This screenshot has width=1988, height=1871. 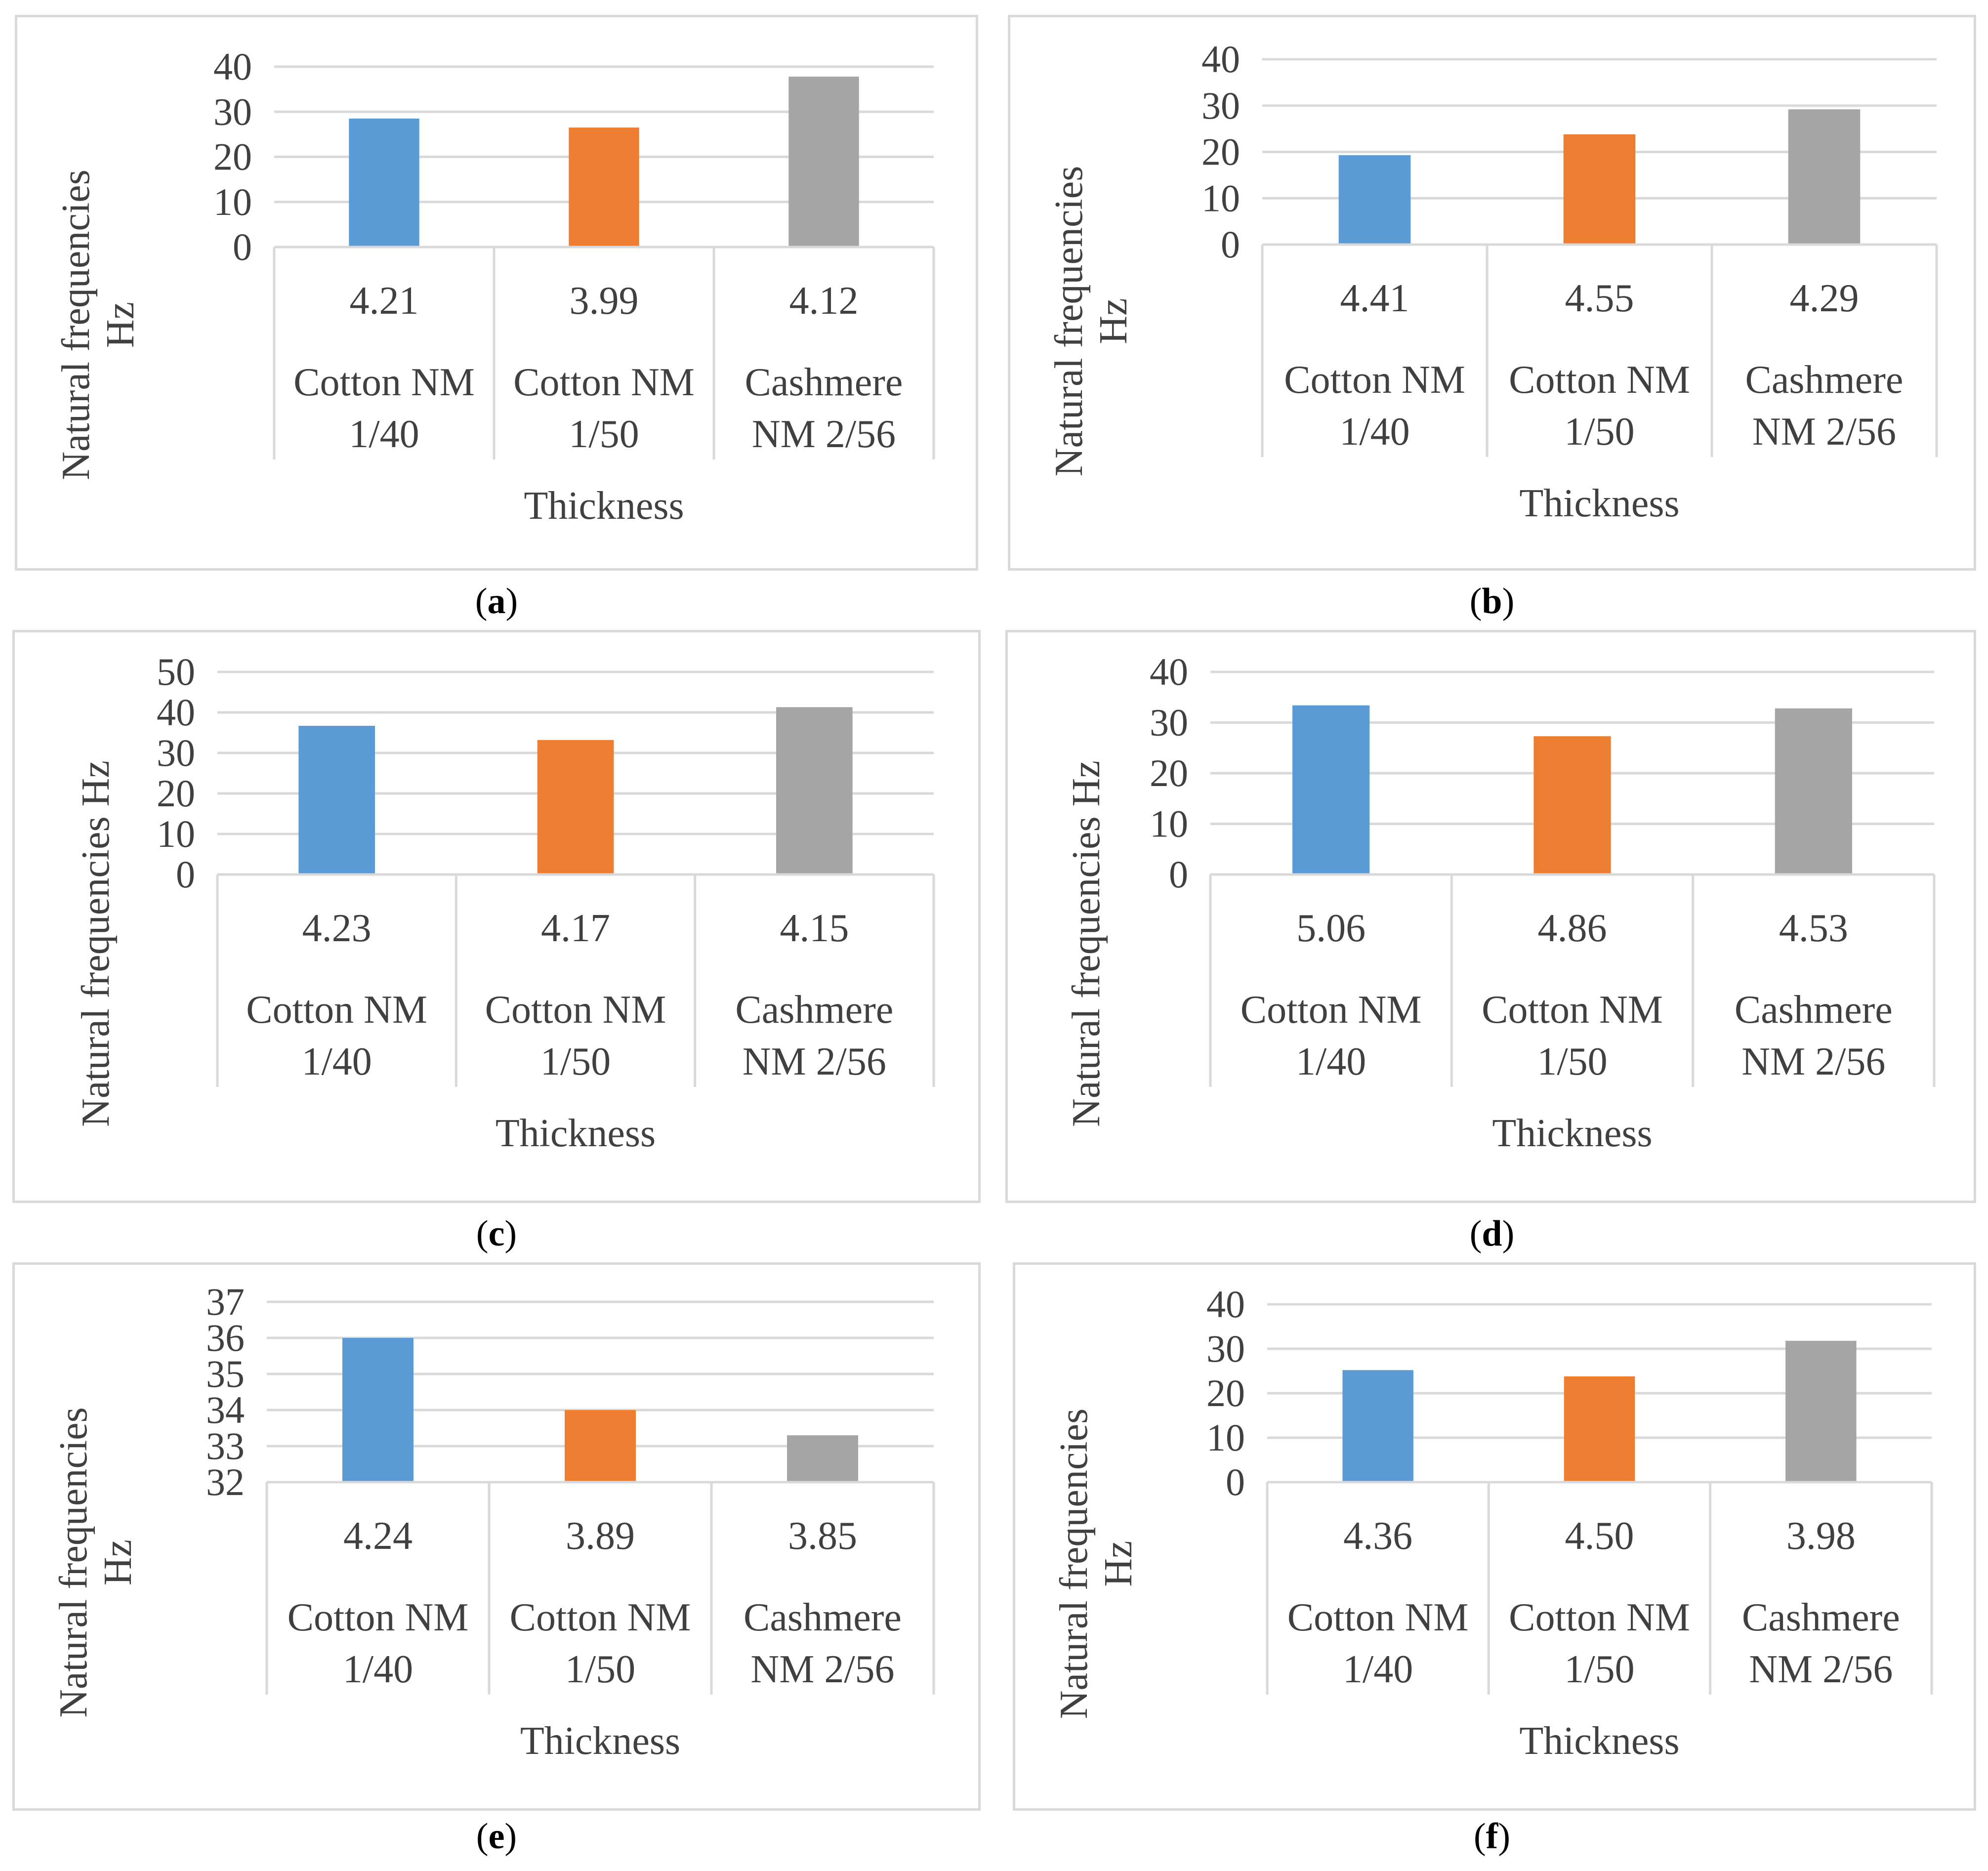 What do you see at coordinates (225, 1373) in the screenshot?
I see `y-tick-label-e-3: 35` at bounding box center [225, 1373].